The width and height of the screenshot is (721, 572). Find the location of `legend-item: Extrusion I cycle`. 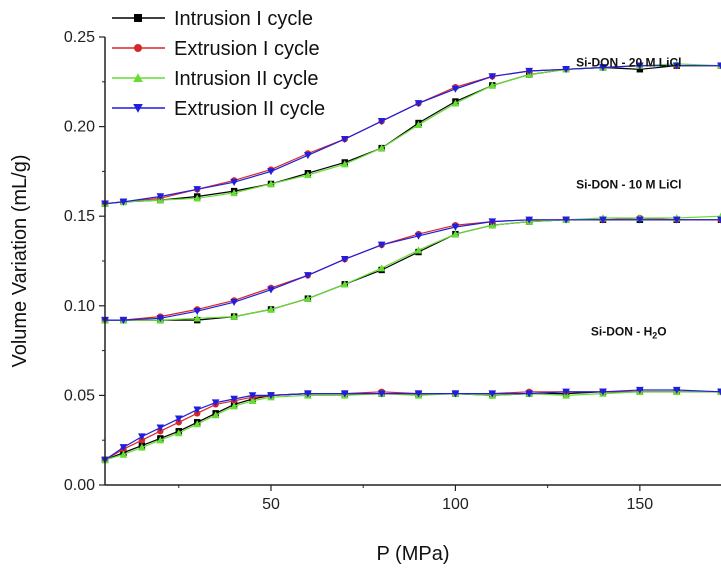

legend-item: Extrusion I cycle is located at coordinates (216, 49).